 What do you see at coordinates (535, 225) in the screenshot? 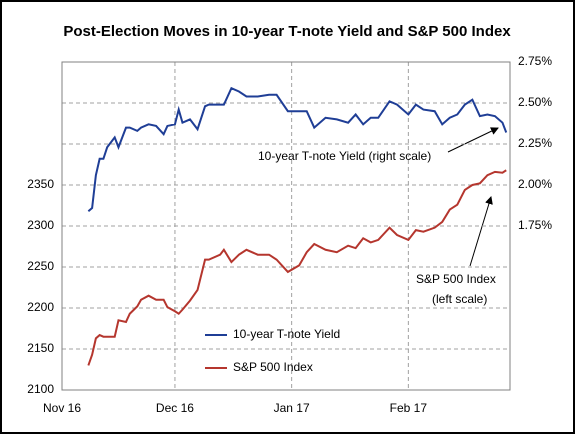
I see `y2-tick-label: 1.75%` at bounding box center [535, 225].